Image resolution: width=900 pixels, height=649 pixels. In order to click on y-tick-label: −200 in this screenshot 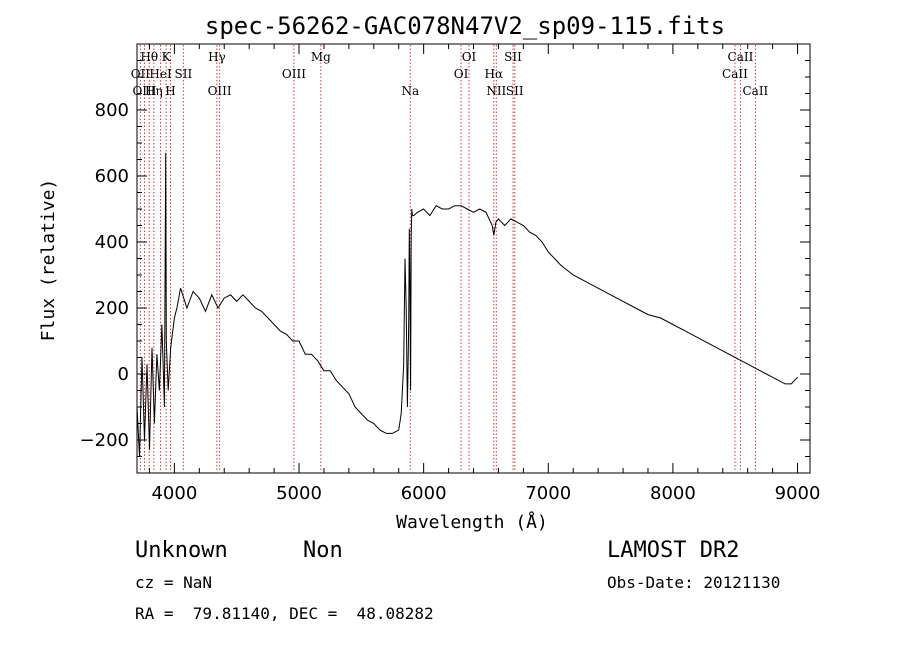, I will do `click(104, 440)`.